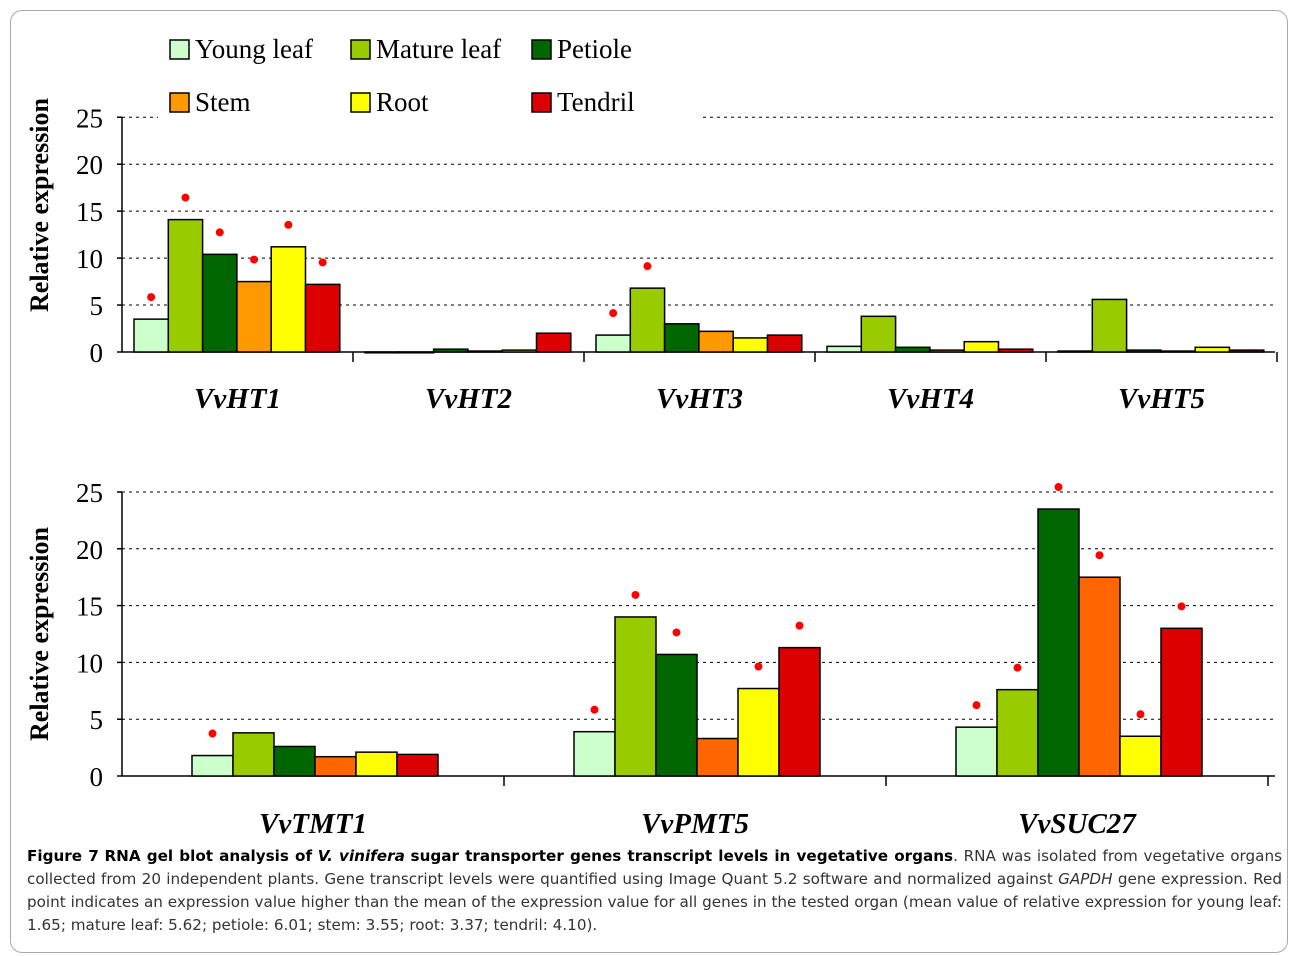  I want to click on legend-label: Mature leaf, so click(438, 49).